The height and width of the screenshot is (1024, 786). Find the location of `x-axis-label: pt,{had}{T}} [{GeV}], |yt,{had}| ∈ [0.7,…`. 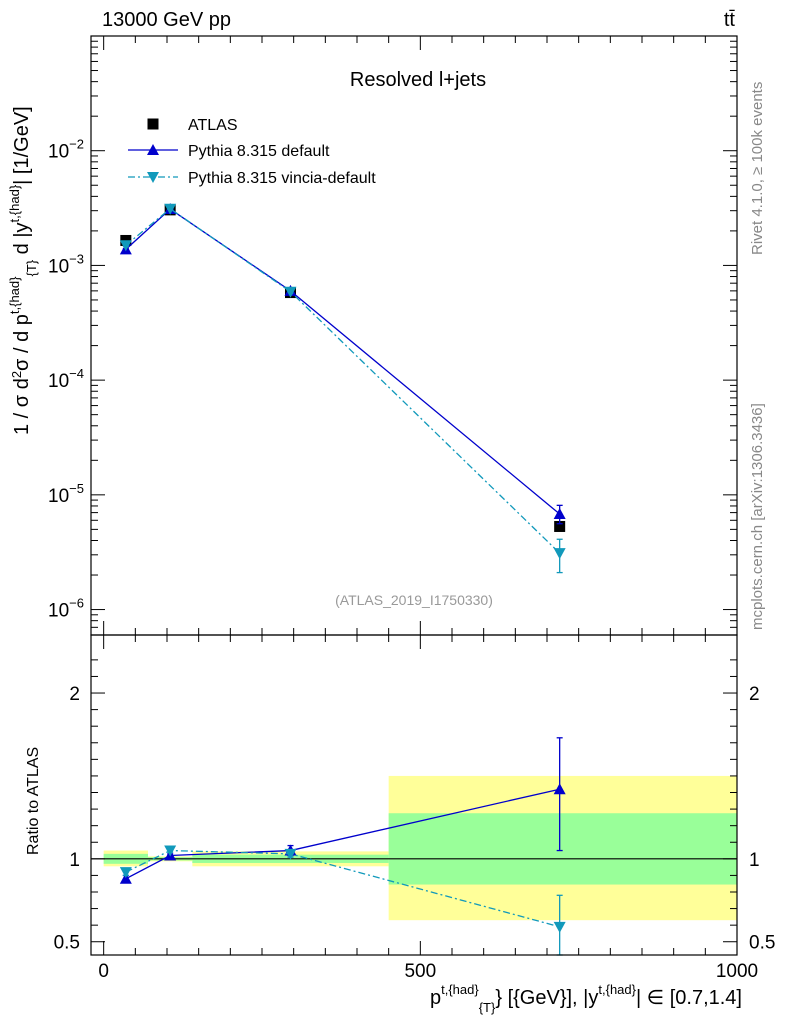

x-axis-label: pt,{had}{T}} [{GeV}], |yt,{had}| ∈ [0.7,… is located at coordinates (586, 998).